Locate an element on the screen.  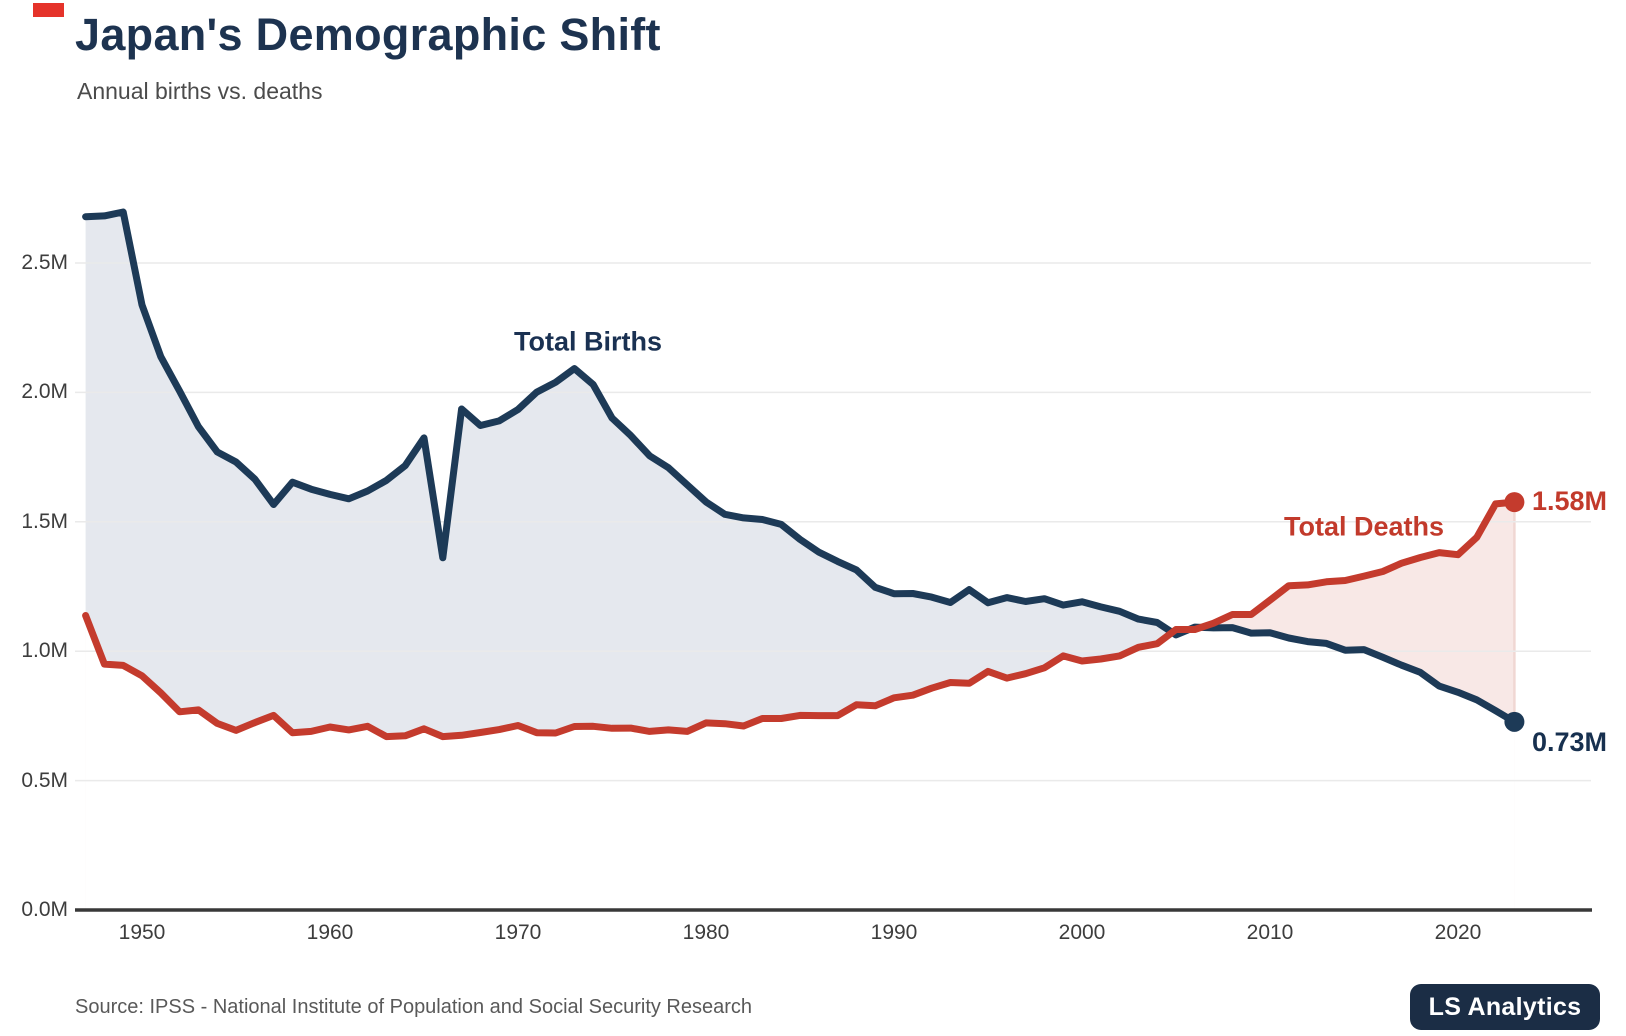
deaths-end-dot is located at coordinates (1514, 502).